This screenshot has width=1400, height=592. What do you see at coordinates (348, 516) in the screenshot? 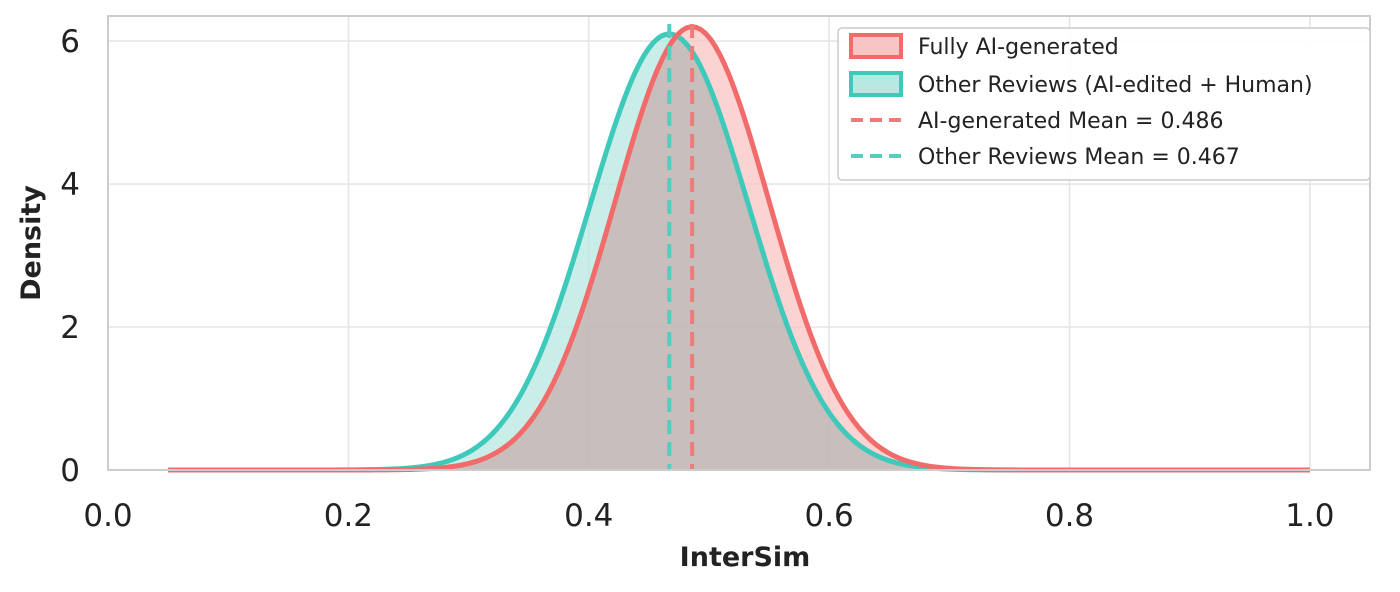
I see `x-tick-label: 0.2` at bounding box center [348, 516].